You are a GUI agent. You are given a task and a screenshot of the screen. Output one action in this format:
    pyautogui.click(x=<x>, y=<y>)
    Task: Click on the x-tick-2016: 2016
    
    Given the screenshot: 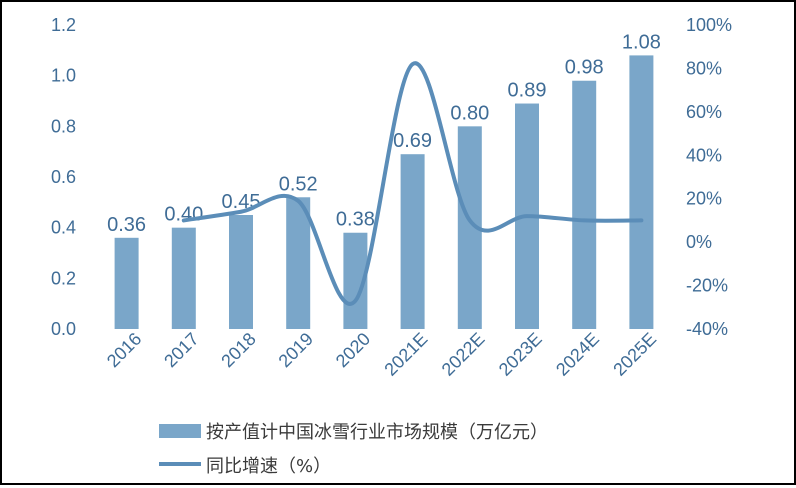 What is the action you would take?
    pyautogui.click(x=124, y=350)
    